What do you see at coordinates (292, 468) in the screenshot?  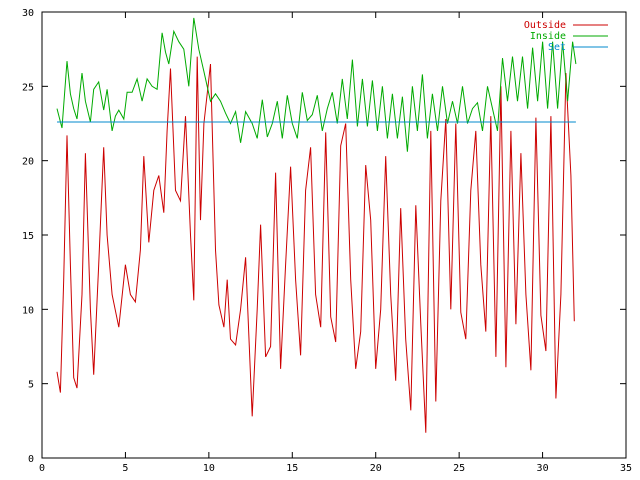 I see `x-tick-label: 15` at bounding box center [292, 468].